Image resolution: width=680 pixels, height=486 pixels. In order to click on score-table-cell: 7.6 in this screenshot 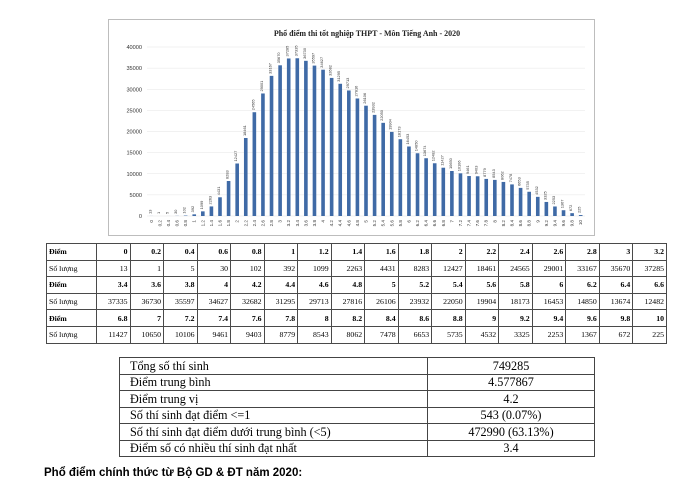, I will do `click(247, 318)`.